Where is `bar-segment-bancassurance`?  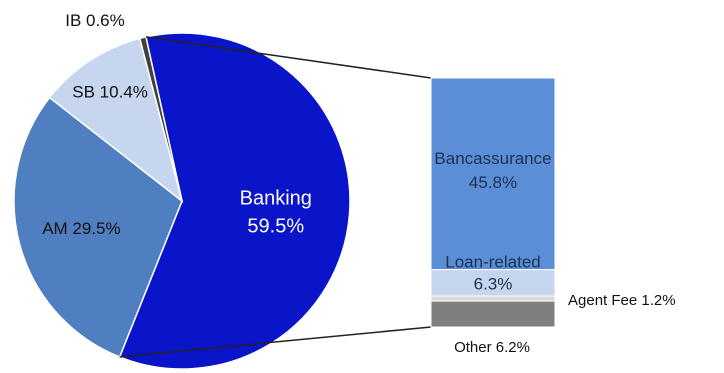 bar-segment-bancassurance is located at coordinates (493, 174).